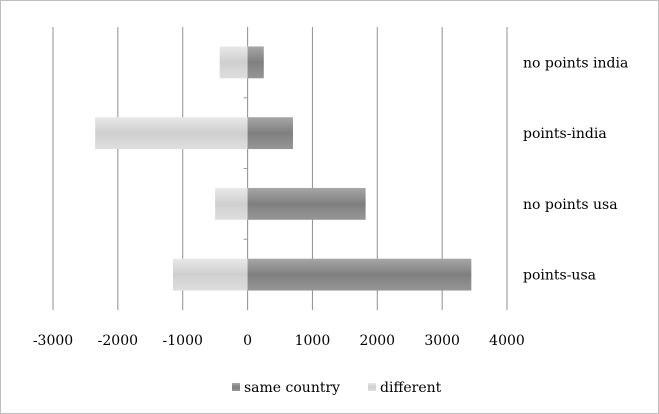 The image size is (659, 414). I want to click on x-tick-label: -3000, so click(53, 341).